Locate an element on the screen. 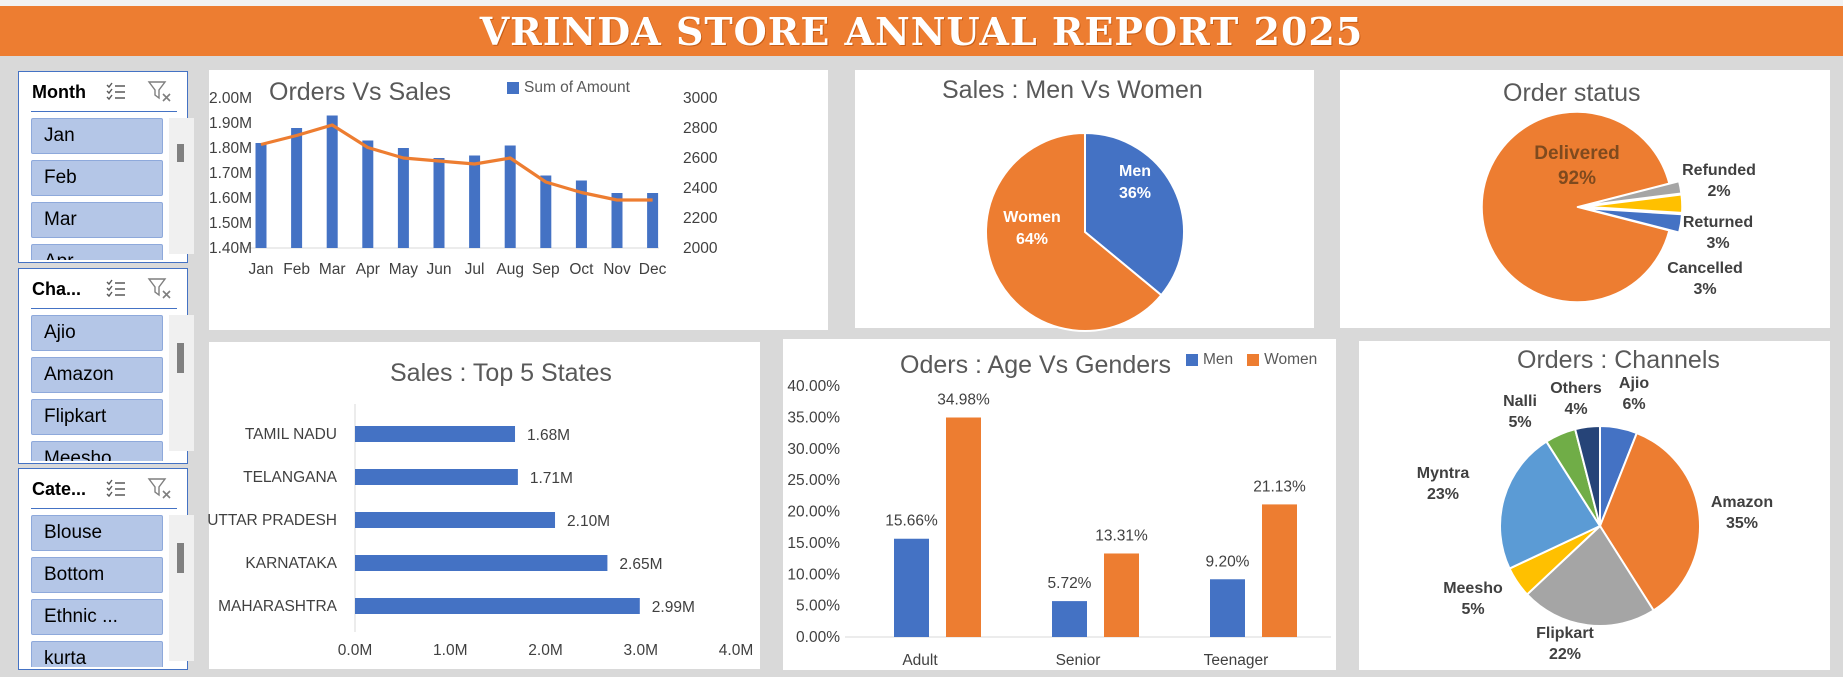 This screenshot has width=1843, height=677. bar-teenager-women is located at coordinates (1279, 570).